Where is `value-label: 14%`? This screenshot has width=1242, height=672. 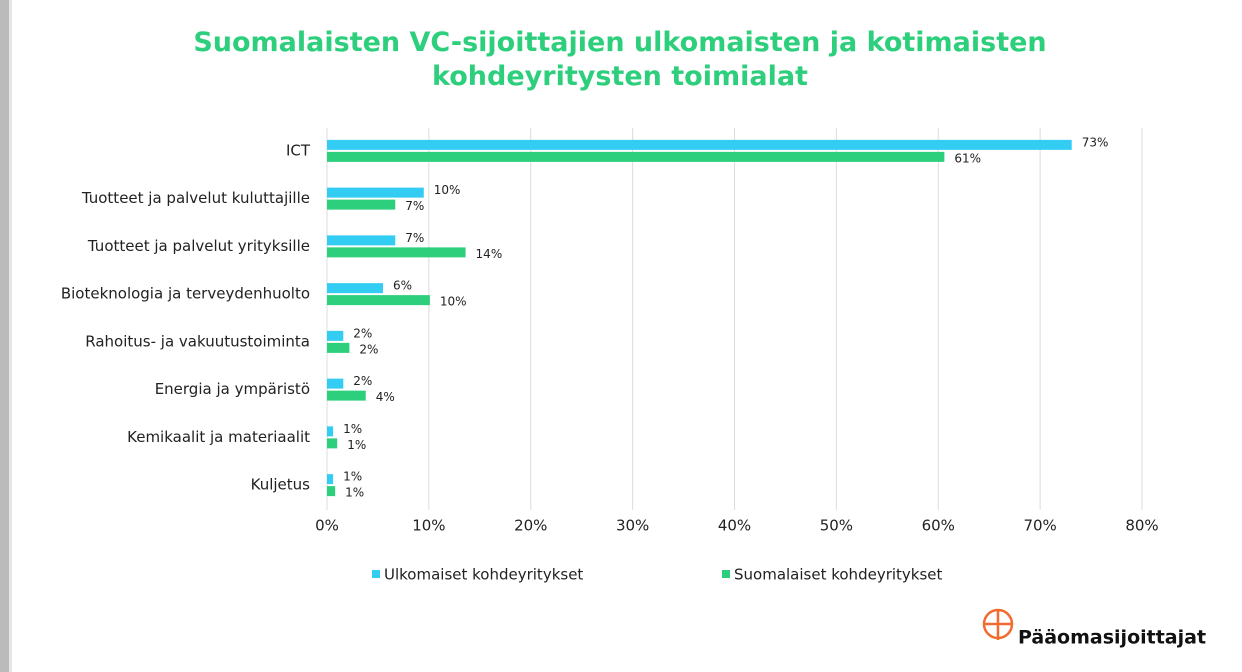 value-label: 14% is located at coordinates (489, 254).